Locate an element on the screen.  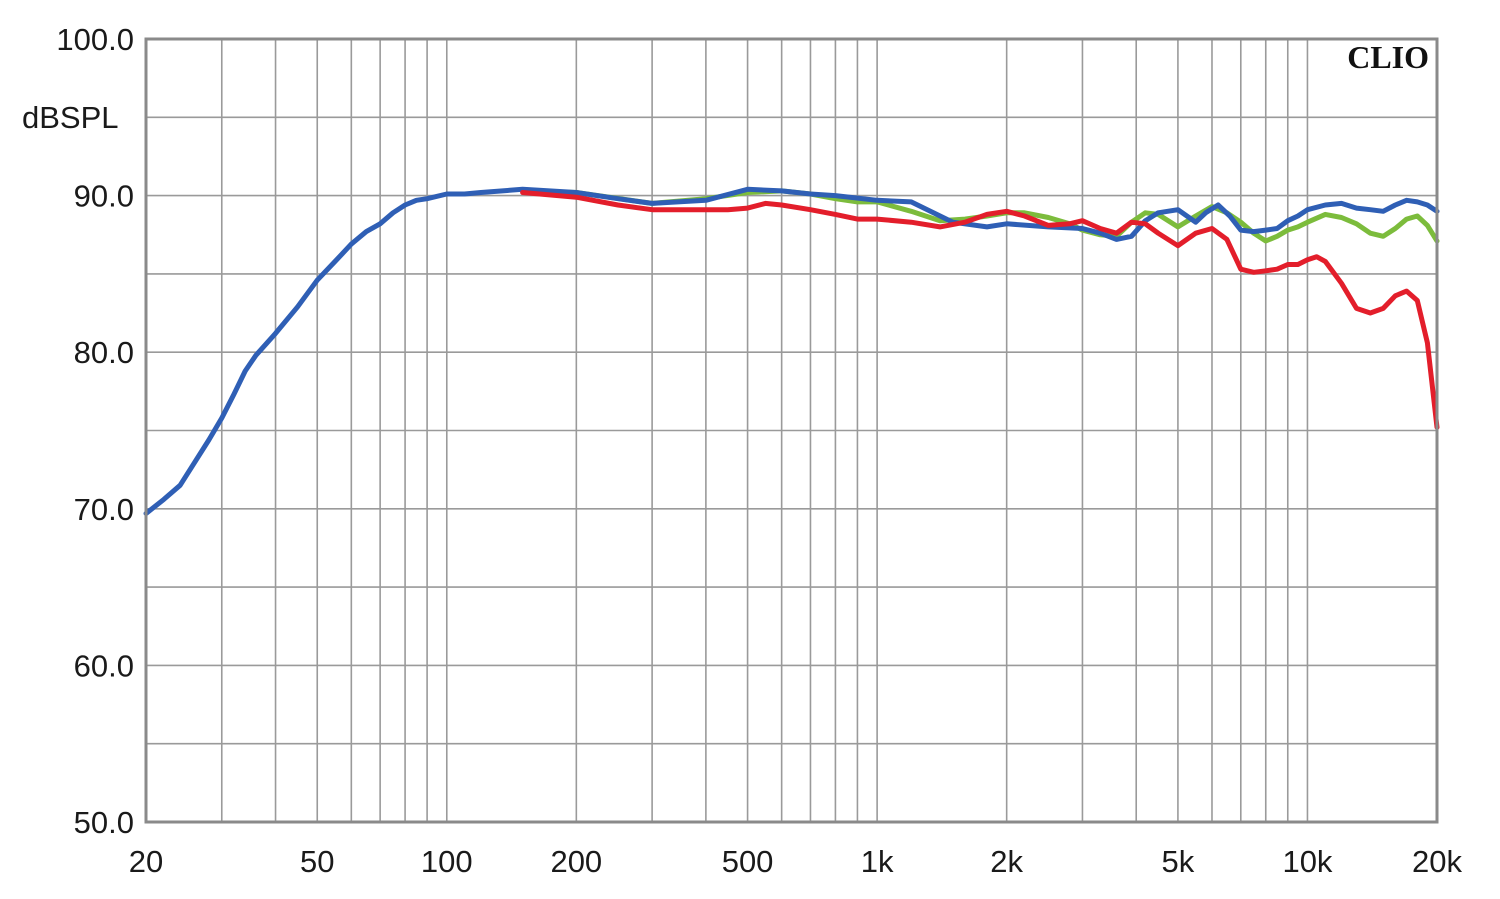
x-tick-label: 10k is located at coordinates (1307, 861).